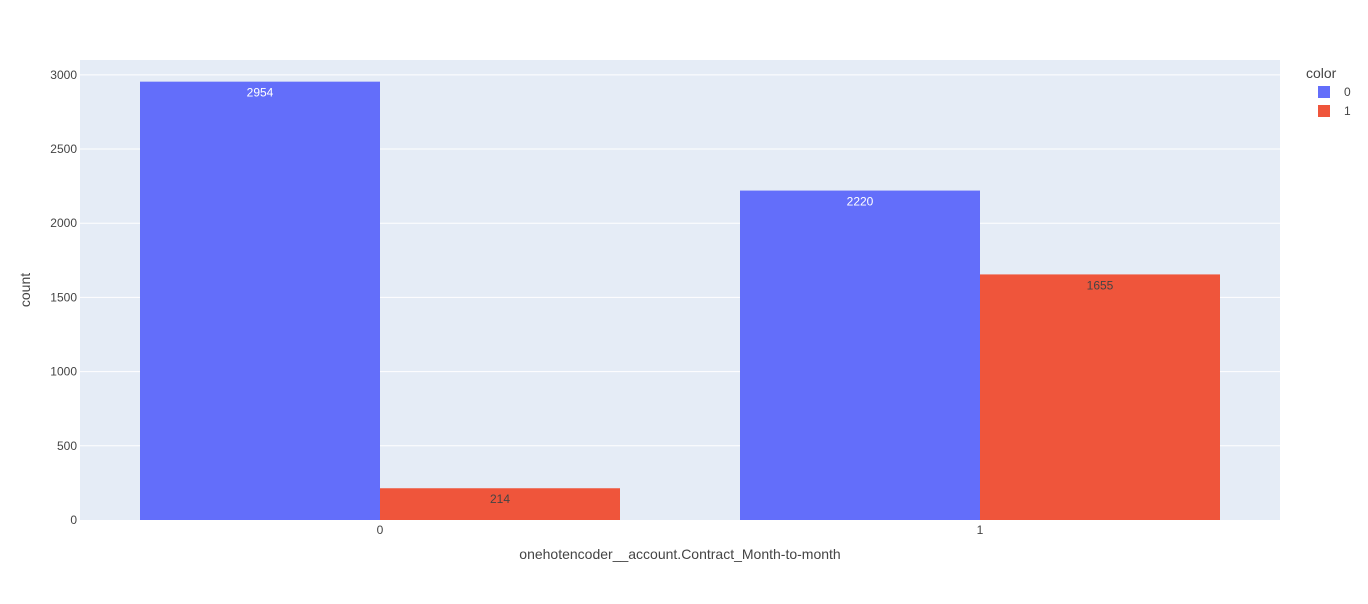  What do you see at coordinates (1100, 285) in the screenshot?
I see `bar-data-label: 1655` at bounding box center [1100, 285].